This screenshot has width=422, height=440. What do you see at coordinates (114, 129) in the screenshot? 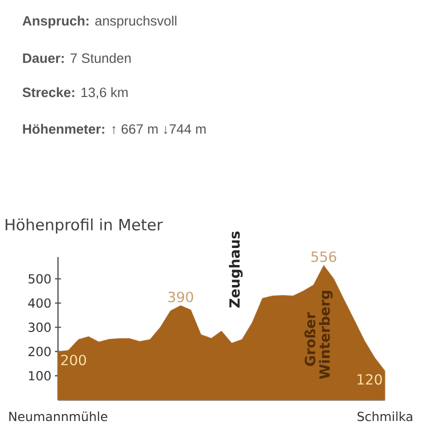
I see `text: Höhenmeter: ↑ 667 m ↓744 m` at bounding box center [114, 129].